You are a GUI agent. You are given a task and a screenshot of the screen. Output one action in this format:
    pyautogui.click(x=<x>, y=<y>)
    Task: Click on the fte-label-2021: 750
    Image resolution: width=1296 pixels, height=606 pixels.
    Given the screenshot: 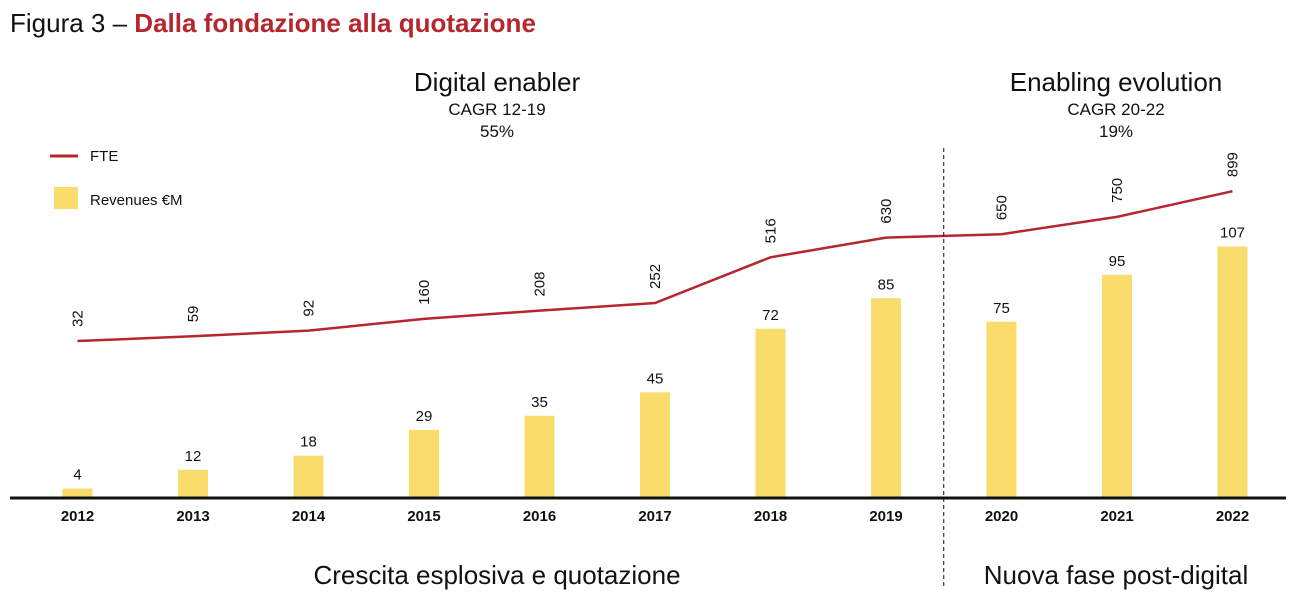 What is the action you would take?
    pyautogui.click(x=1117, y=190)
    